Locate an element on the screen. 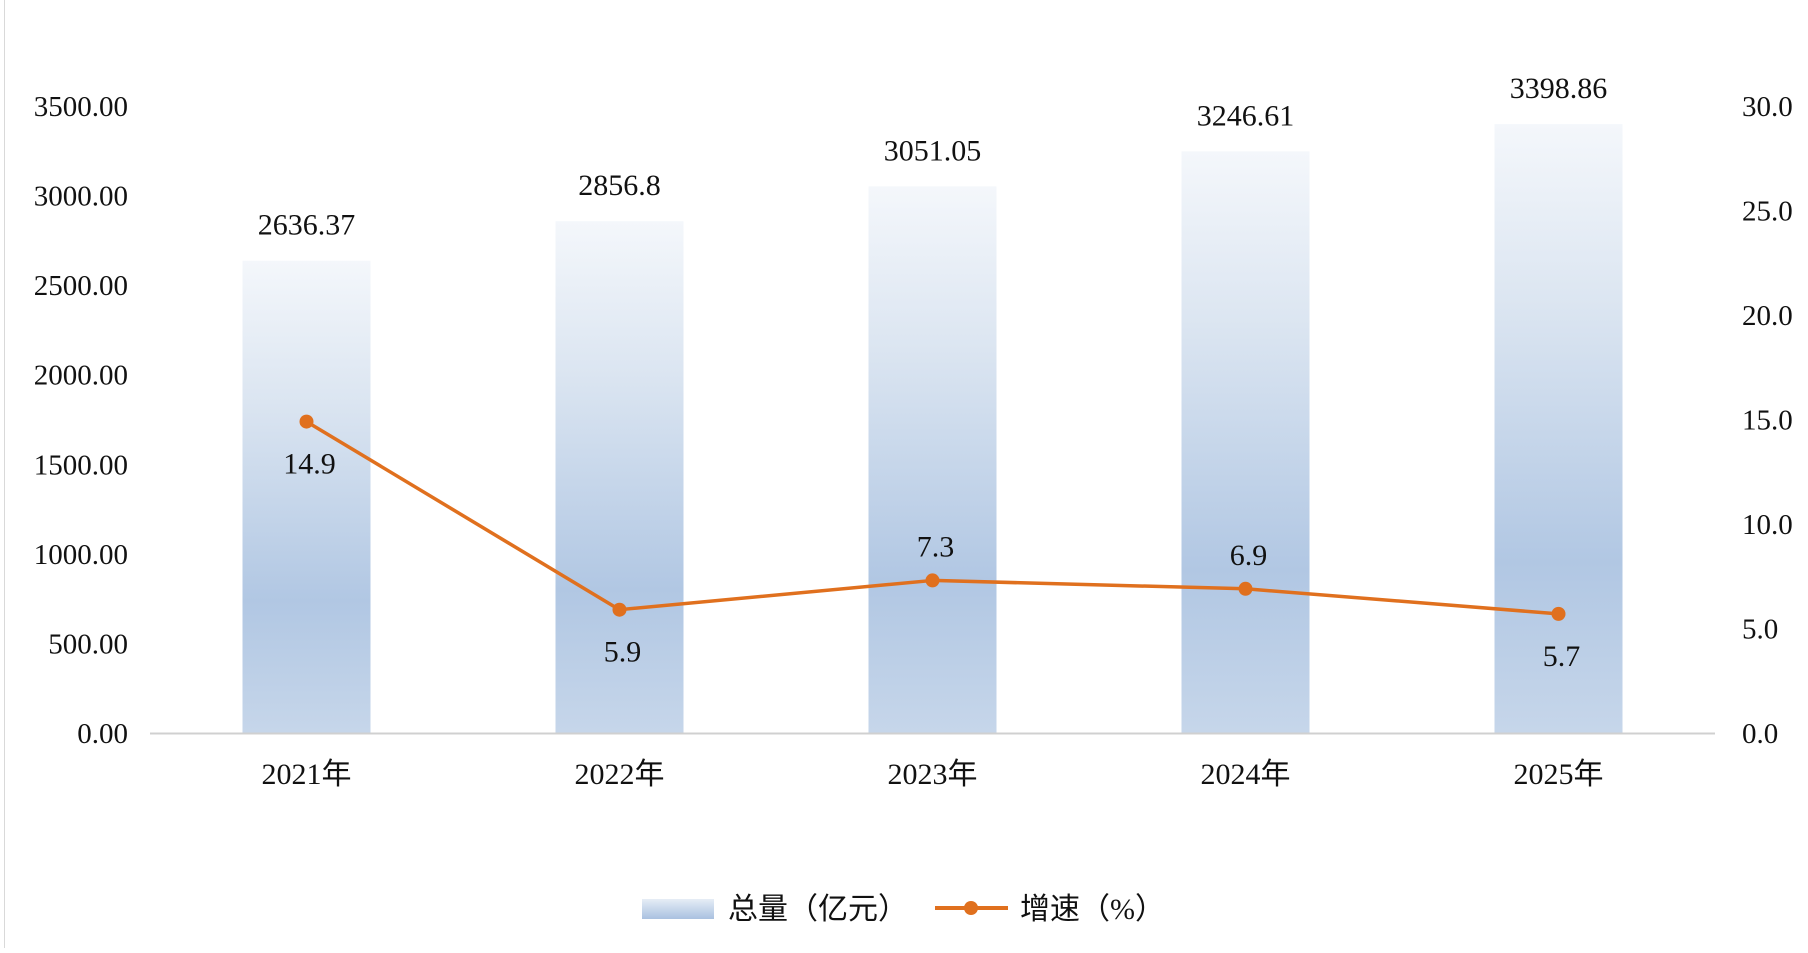  frame-border is located at coordinates (4, 474).